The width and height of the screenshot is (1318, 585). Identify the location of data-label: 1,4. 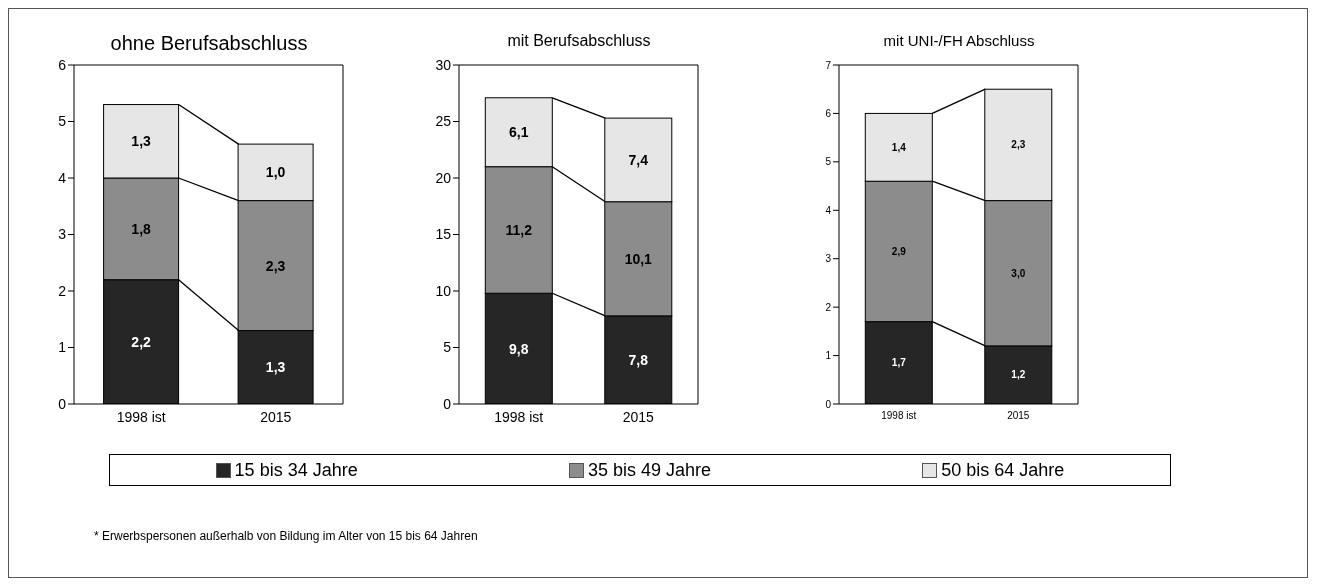
(899, 147).